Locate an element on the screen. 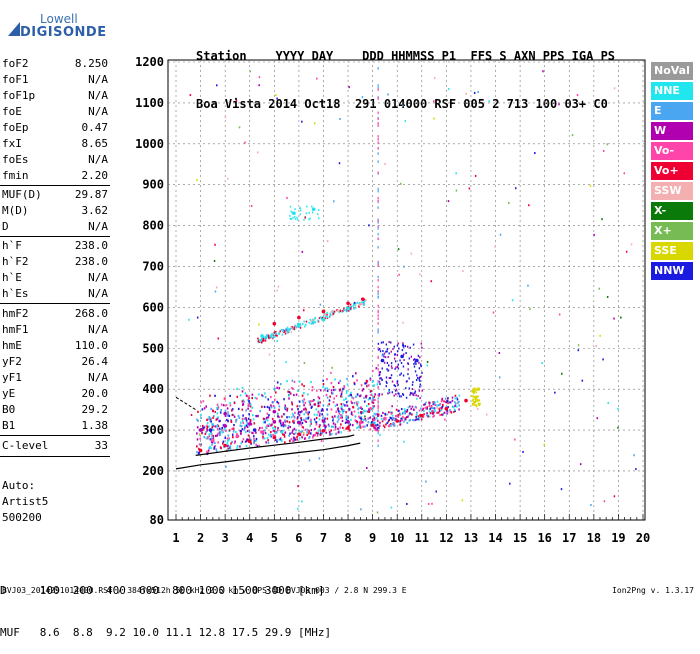 Image resolution: width=700 pixels, height=654 pixels. param-row: B0 29.2 is located at coordinates (55, 410).